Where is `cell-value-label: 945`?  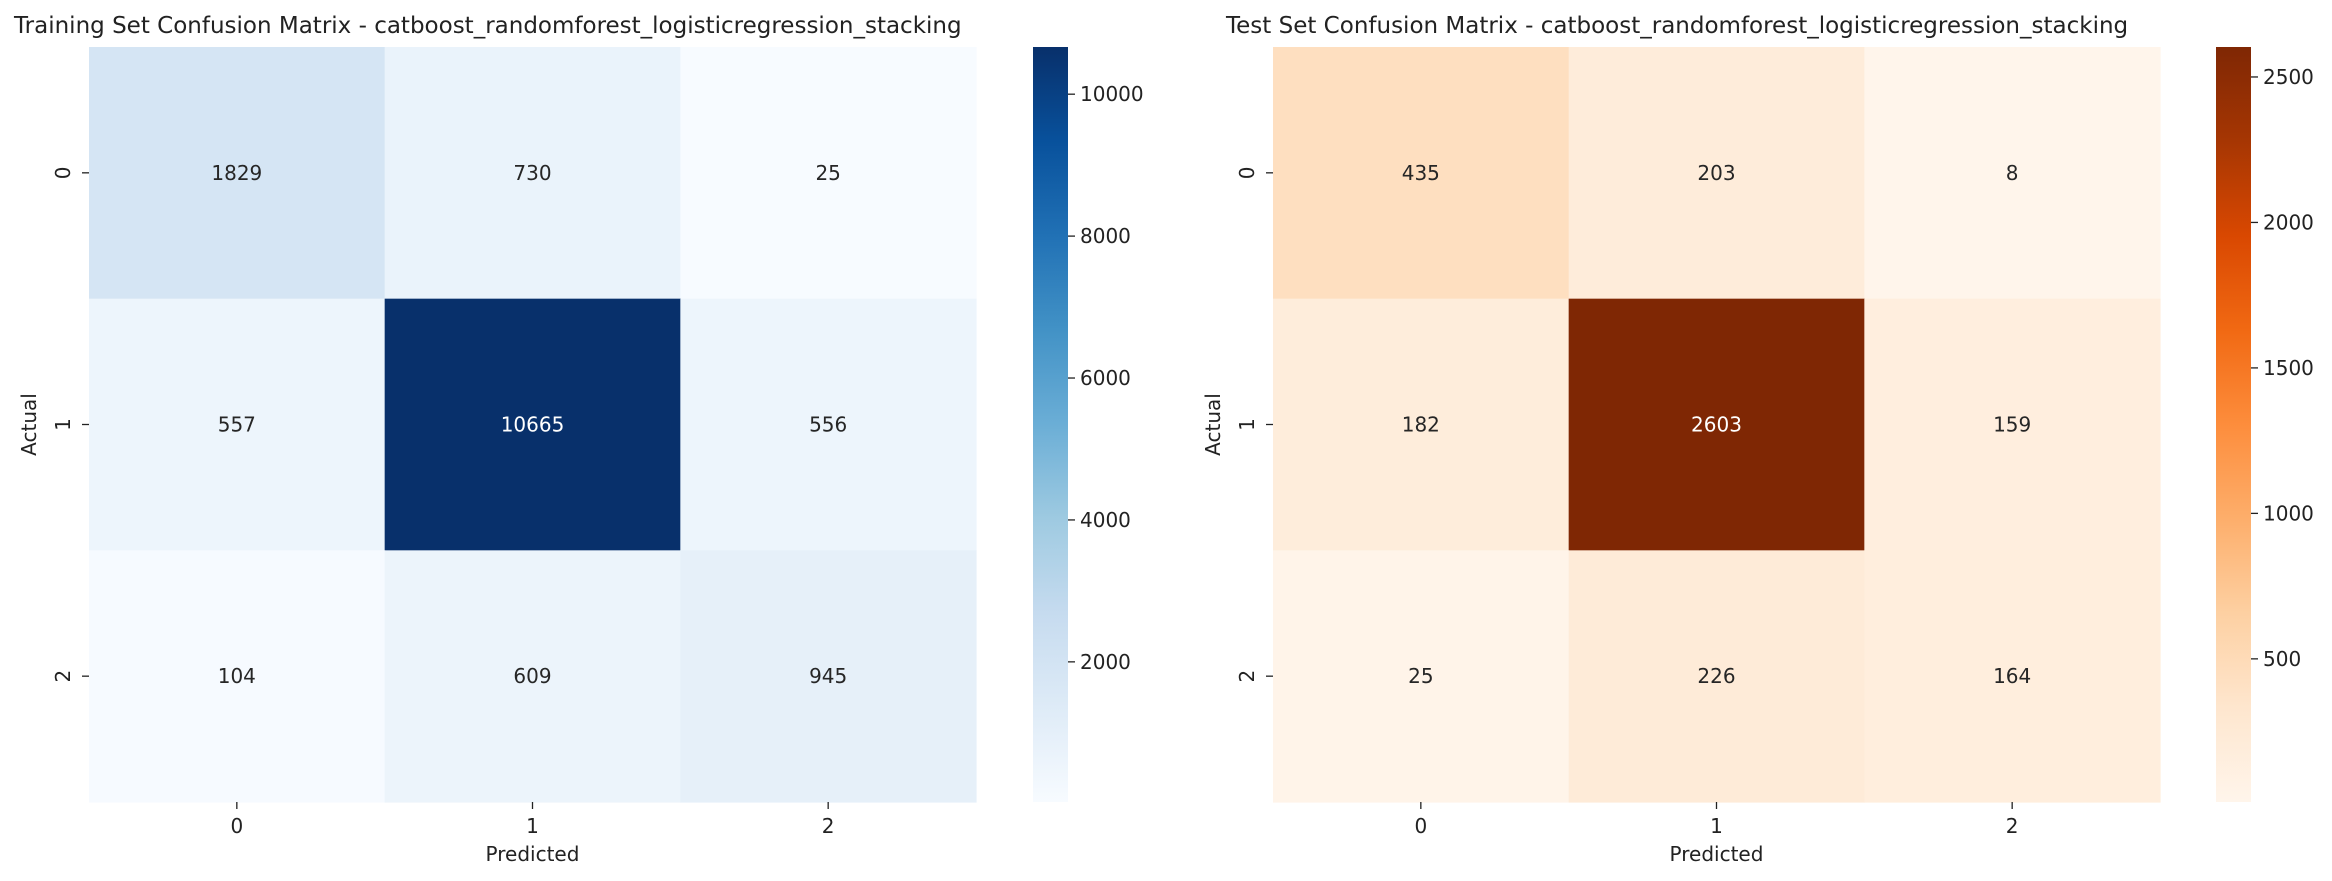
cell-value-label: 945 is located at coordinates (828, 676).